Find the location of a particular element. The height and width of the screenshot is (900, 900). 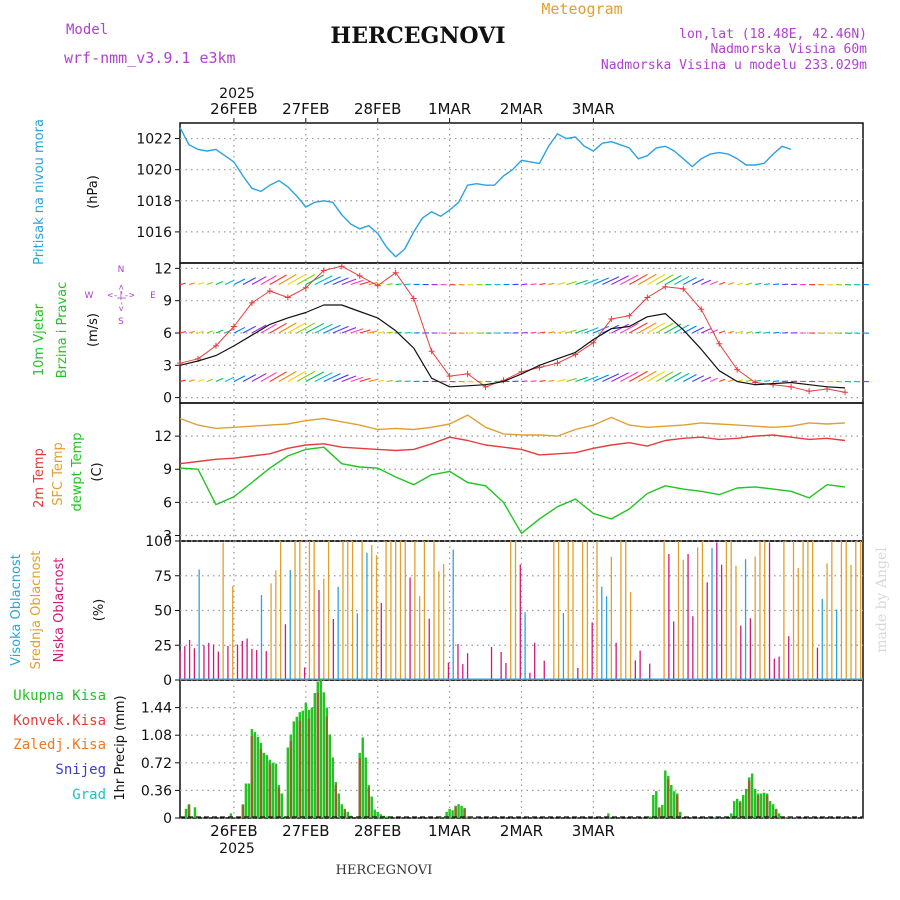

temp-sfc-line is located at coordinates (512, 425).